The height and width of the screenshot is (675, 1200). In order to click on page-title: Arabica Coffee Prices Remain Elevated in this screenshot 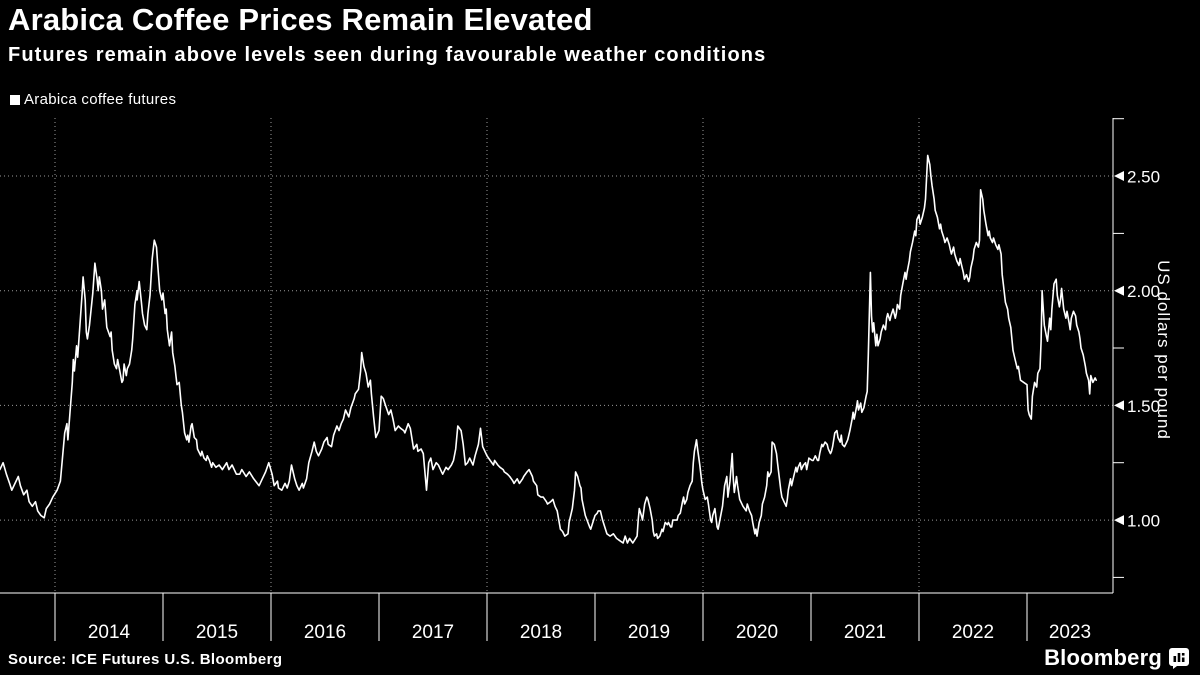, I will do `click(300, 19)`.